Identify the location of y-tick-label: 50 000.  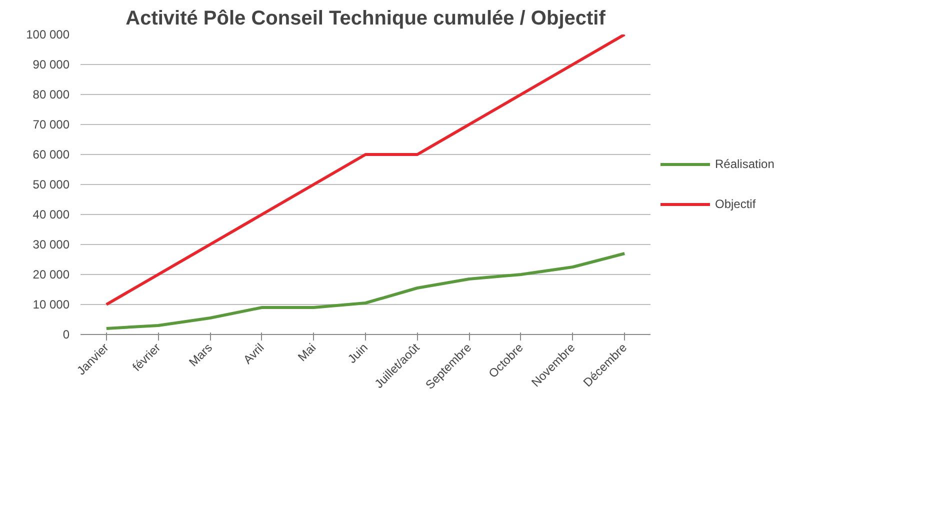
(51, 185).